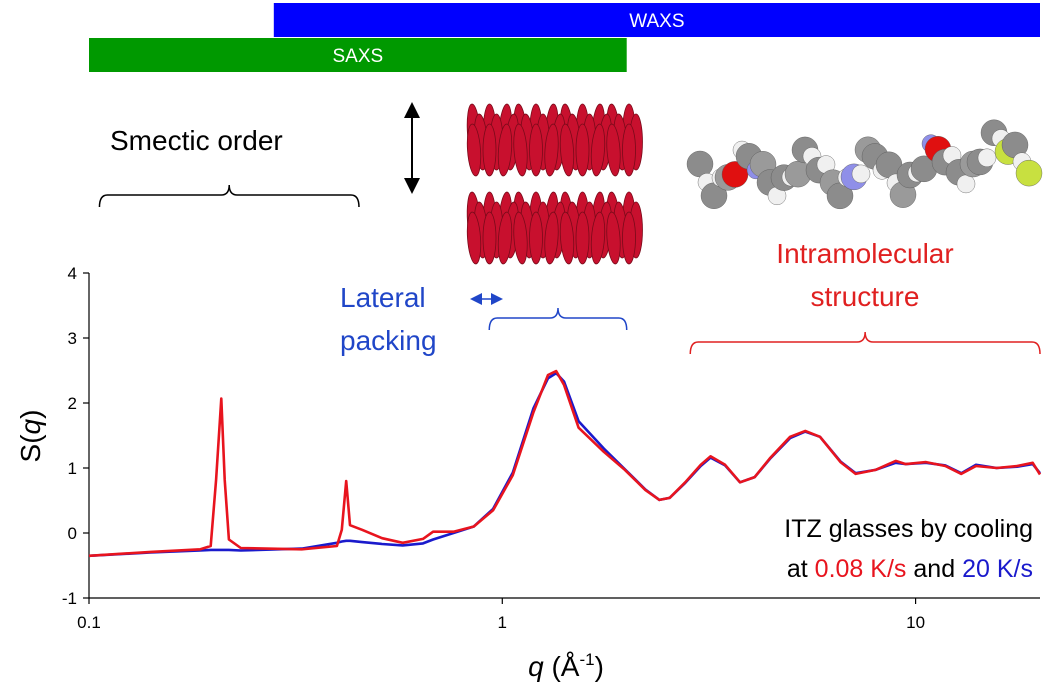 The height and width of the screenshot is (696, 1048). I want to click on y-label-part: S(, so click(30, 448).